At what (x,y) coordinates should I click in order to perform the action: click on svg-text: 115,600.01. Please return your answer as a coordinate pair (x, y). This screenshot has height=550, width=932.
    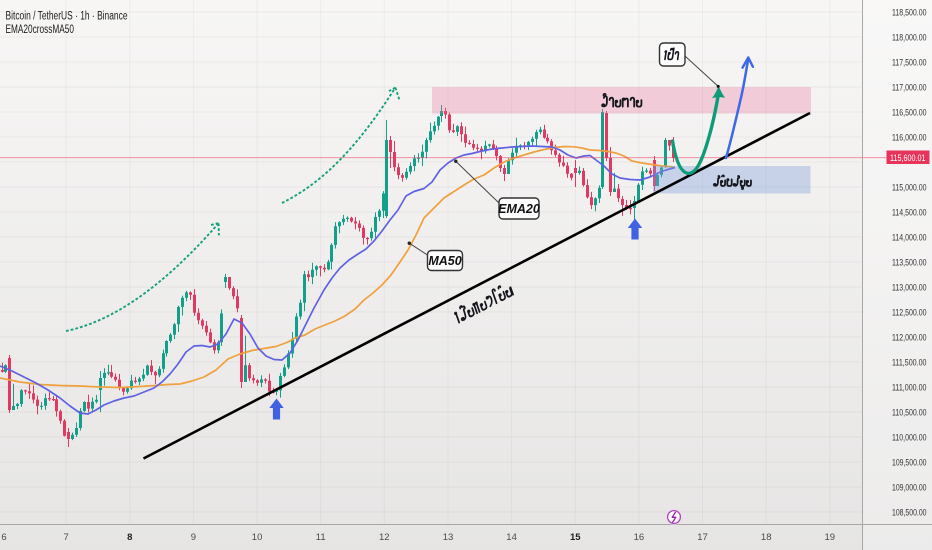
    Looking at the image, I should click on (908, 158).